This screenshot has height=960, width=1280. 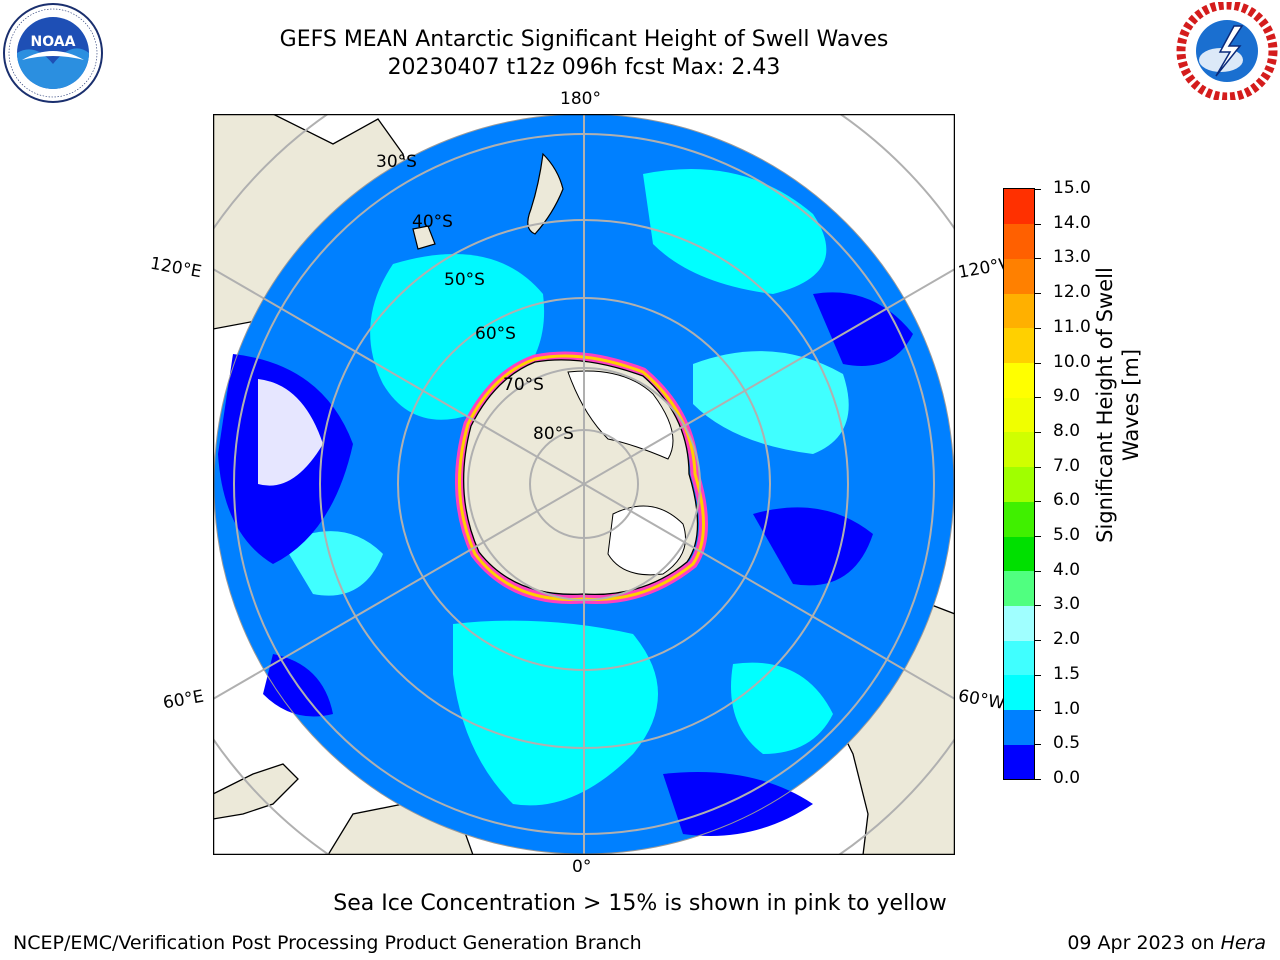 I want to click on tasmania-landmass, so click(x=424, y=237).